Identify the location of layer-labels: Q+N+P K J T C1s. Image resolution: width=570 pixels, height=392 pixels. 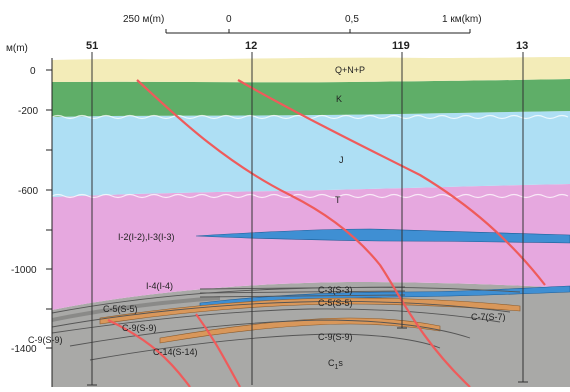
(346, 218).